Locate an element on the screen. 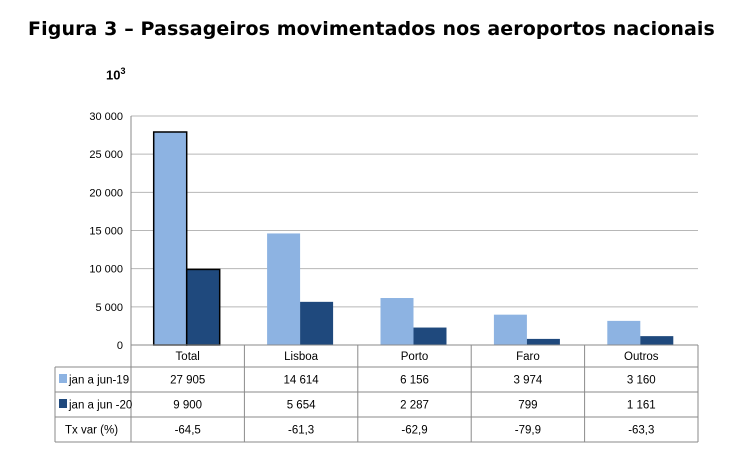  legend-entry: jan a jun-19 is located at coordinates (98, 381).